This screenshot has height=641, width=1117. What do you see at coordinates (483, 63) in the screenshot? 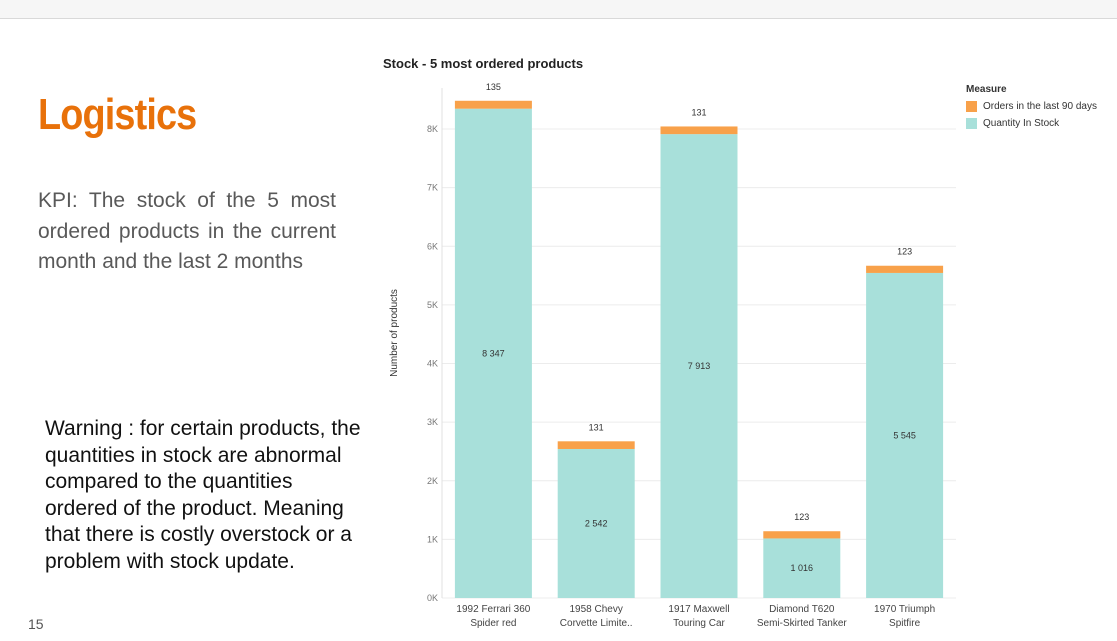
I see `chart-title: Stock - 5 most ordered products` at bounding box center [483, 63].